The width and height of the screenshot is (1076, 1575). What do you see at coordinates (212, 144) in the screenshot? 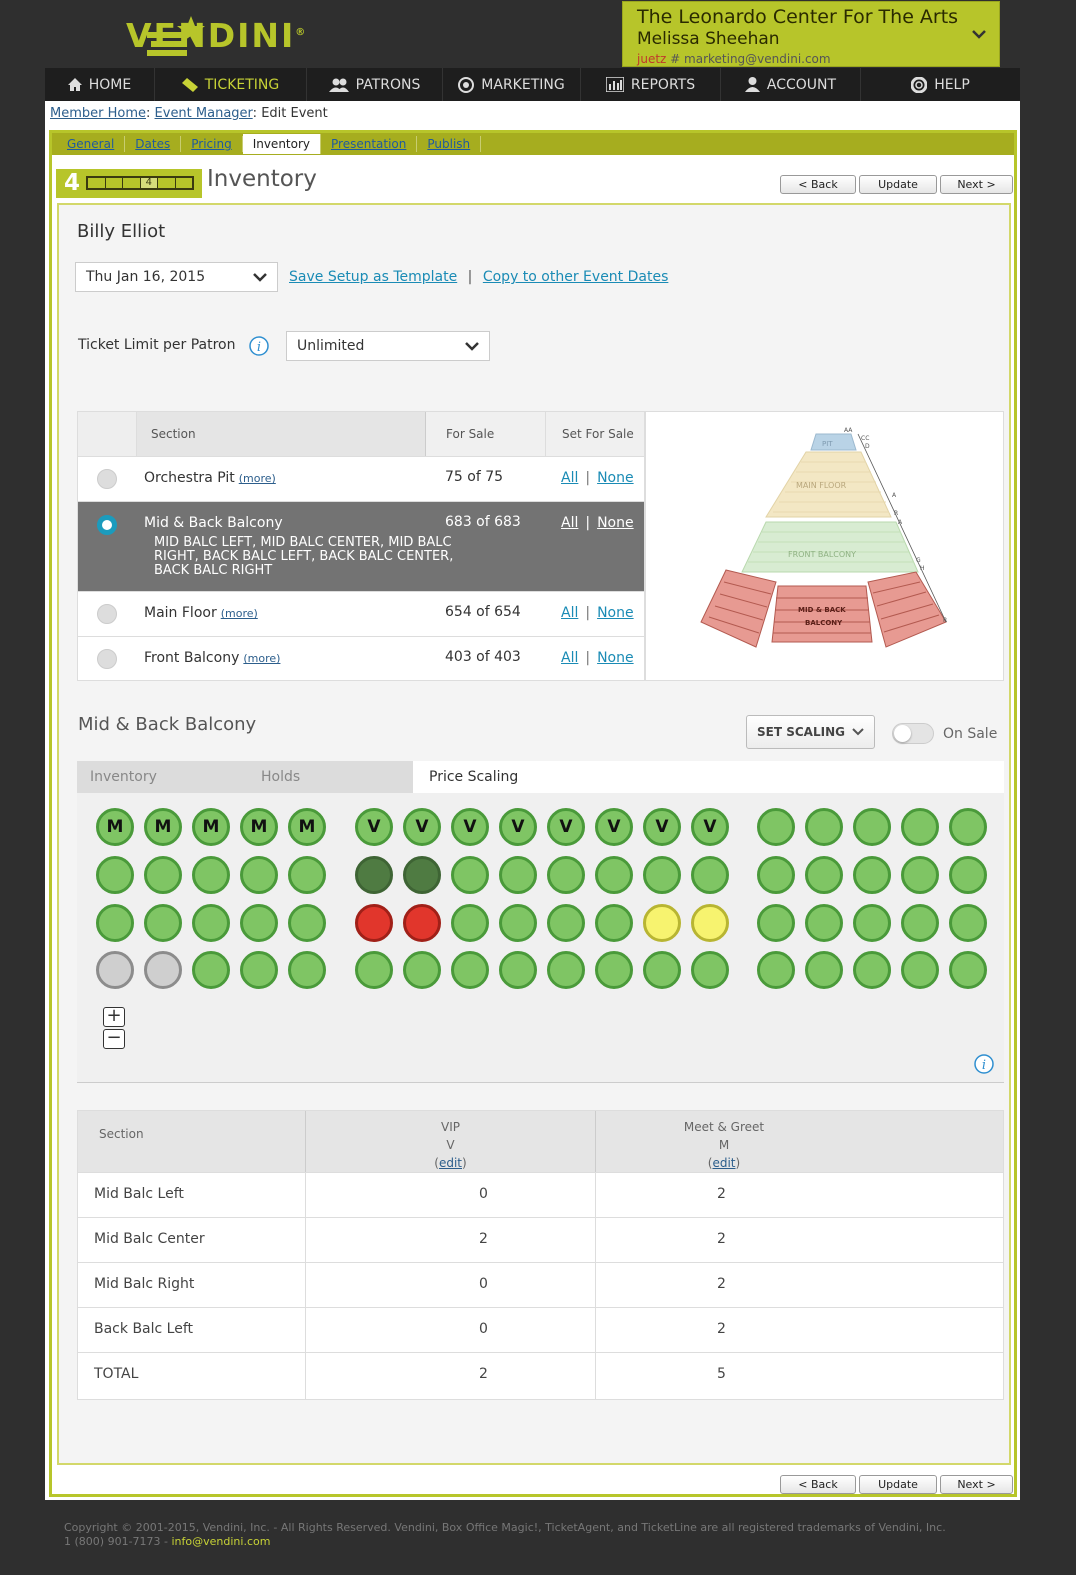
I see `subtab-pricing: Pricing` at bounding box center [212, 144].